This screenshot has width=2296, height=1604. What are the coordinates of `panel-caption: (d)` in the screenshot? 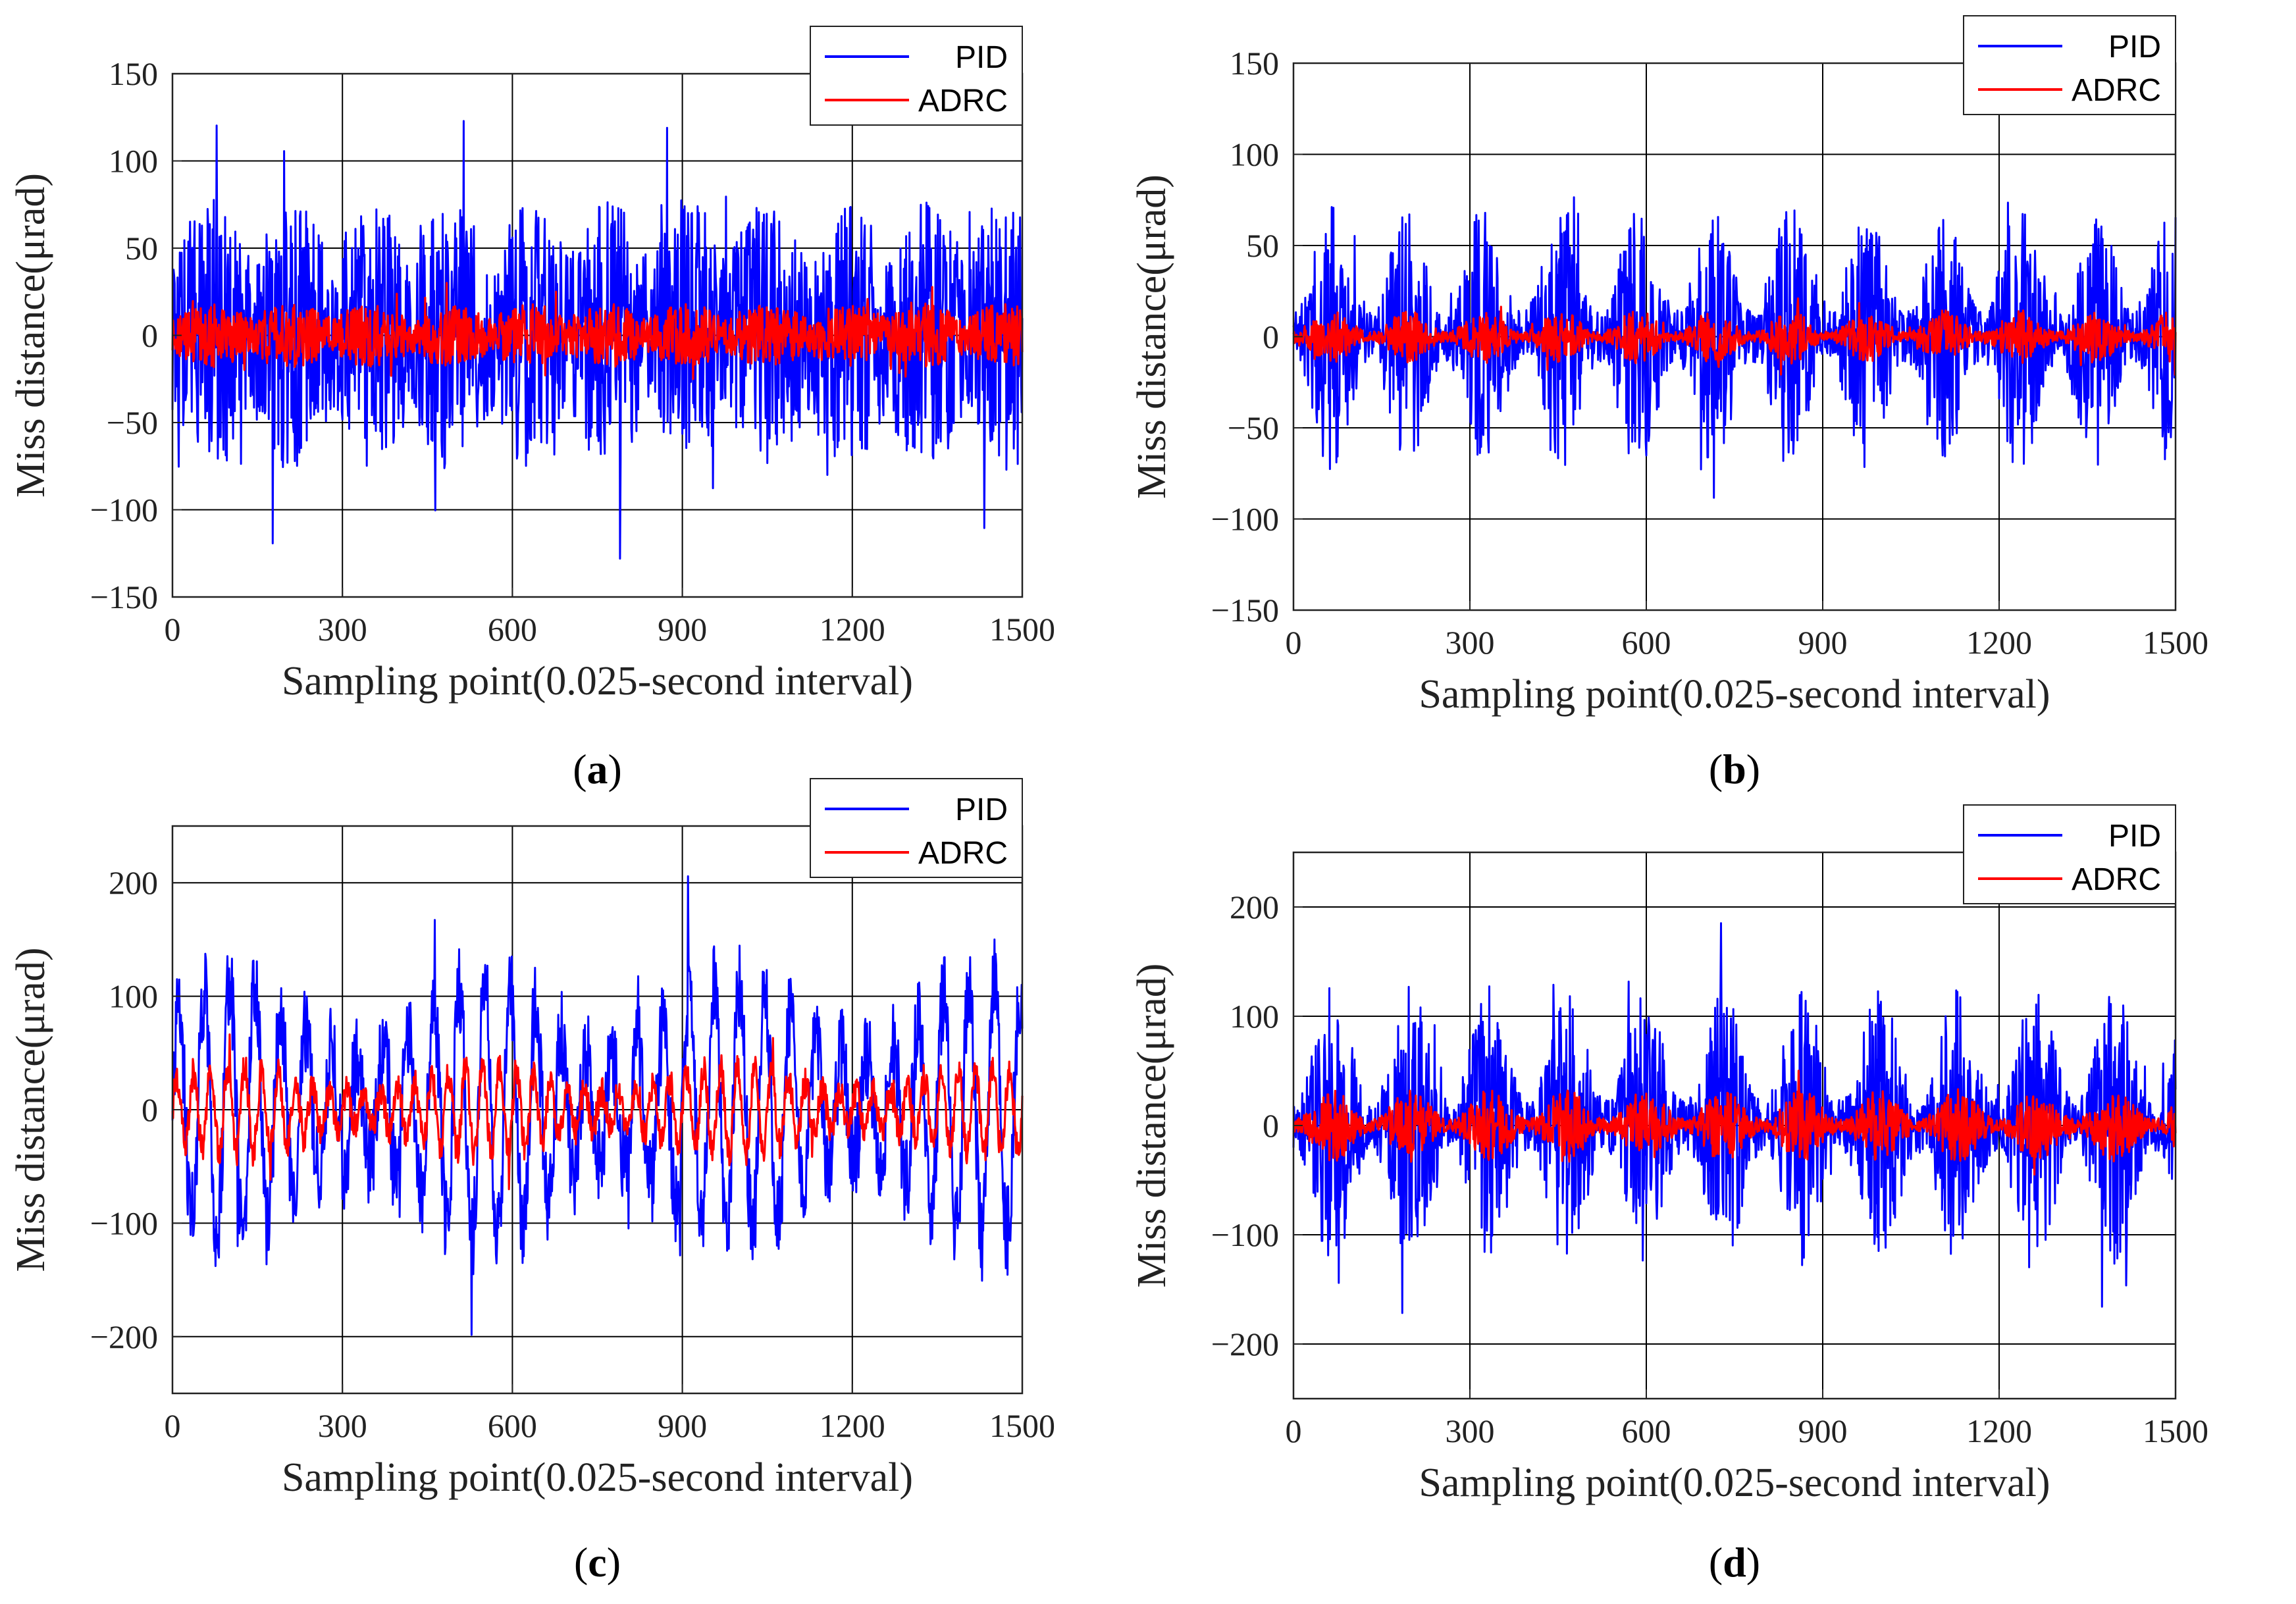 It's located at (1734, 1563).